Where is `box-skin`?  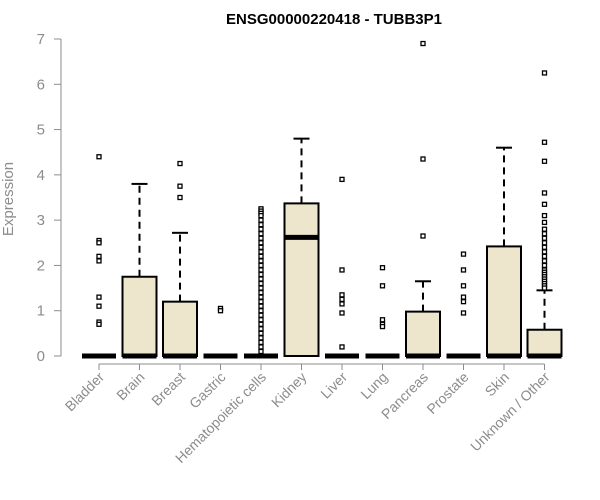 box-skin is located at coordinates (504, 252).